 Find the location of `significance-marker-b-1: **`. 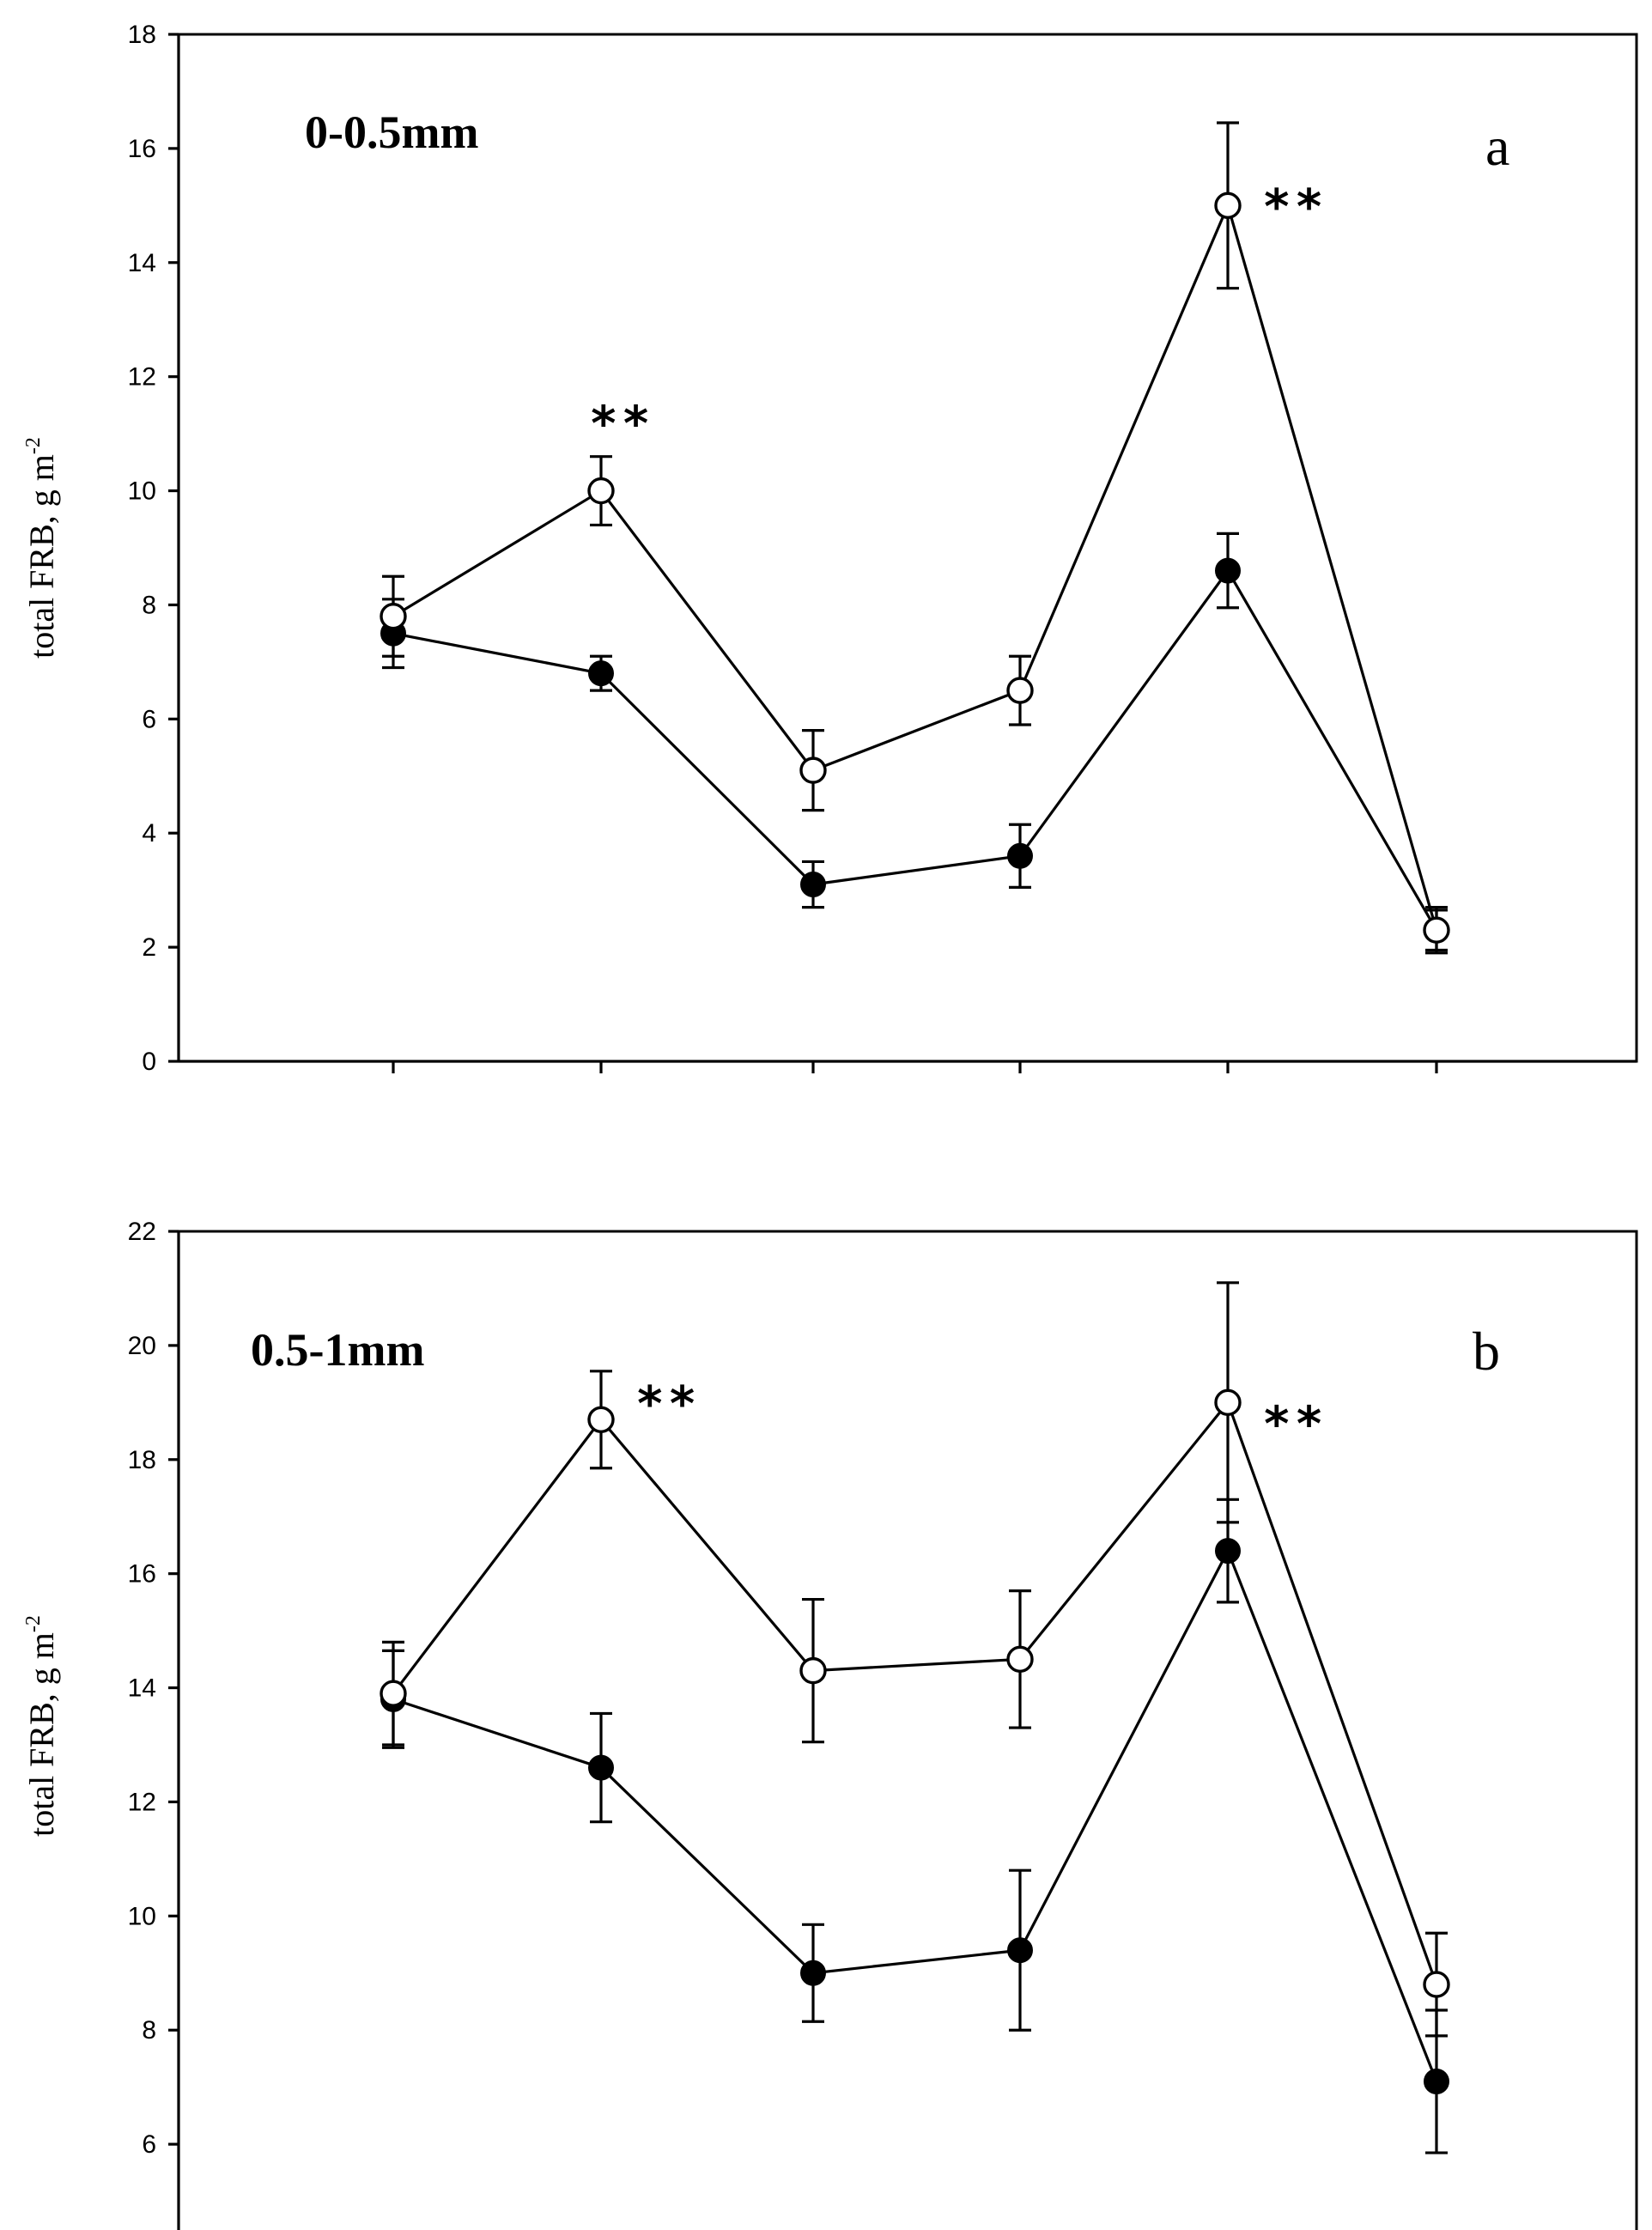

significance-marker-b-1: ** is located at coordinates (1294, 1424).